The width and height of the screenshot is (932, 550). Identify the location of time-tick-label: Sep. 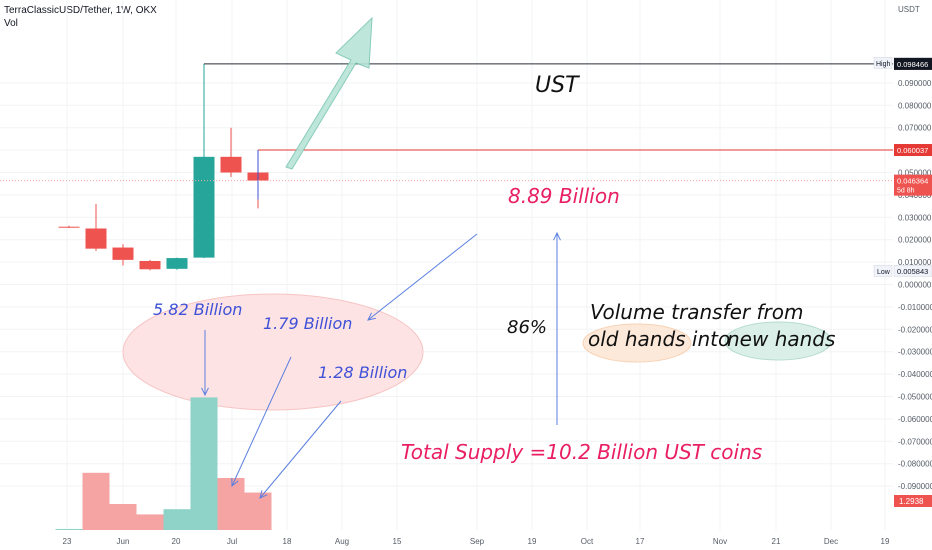
(477, 541).